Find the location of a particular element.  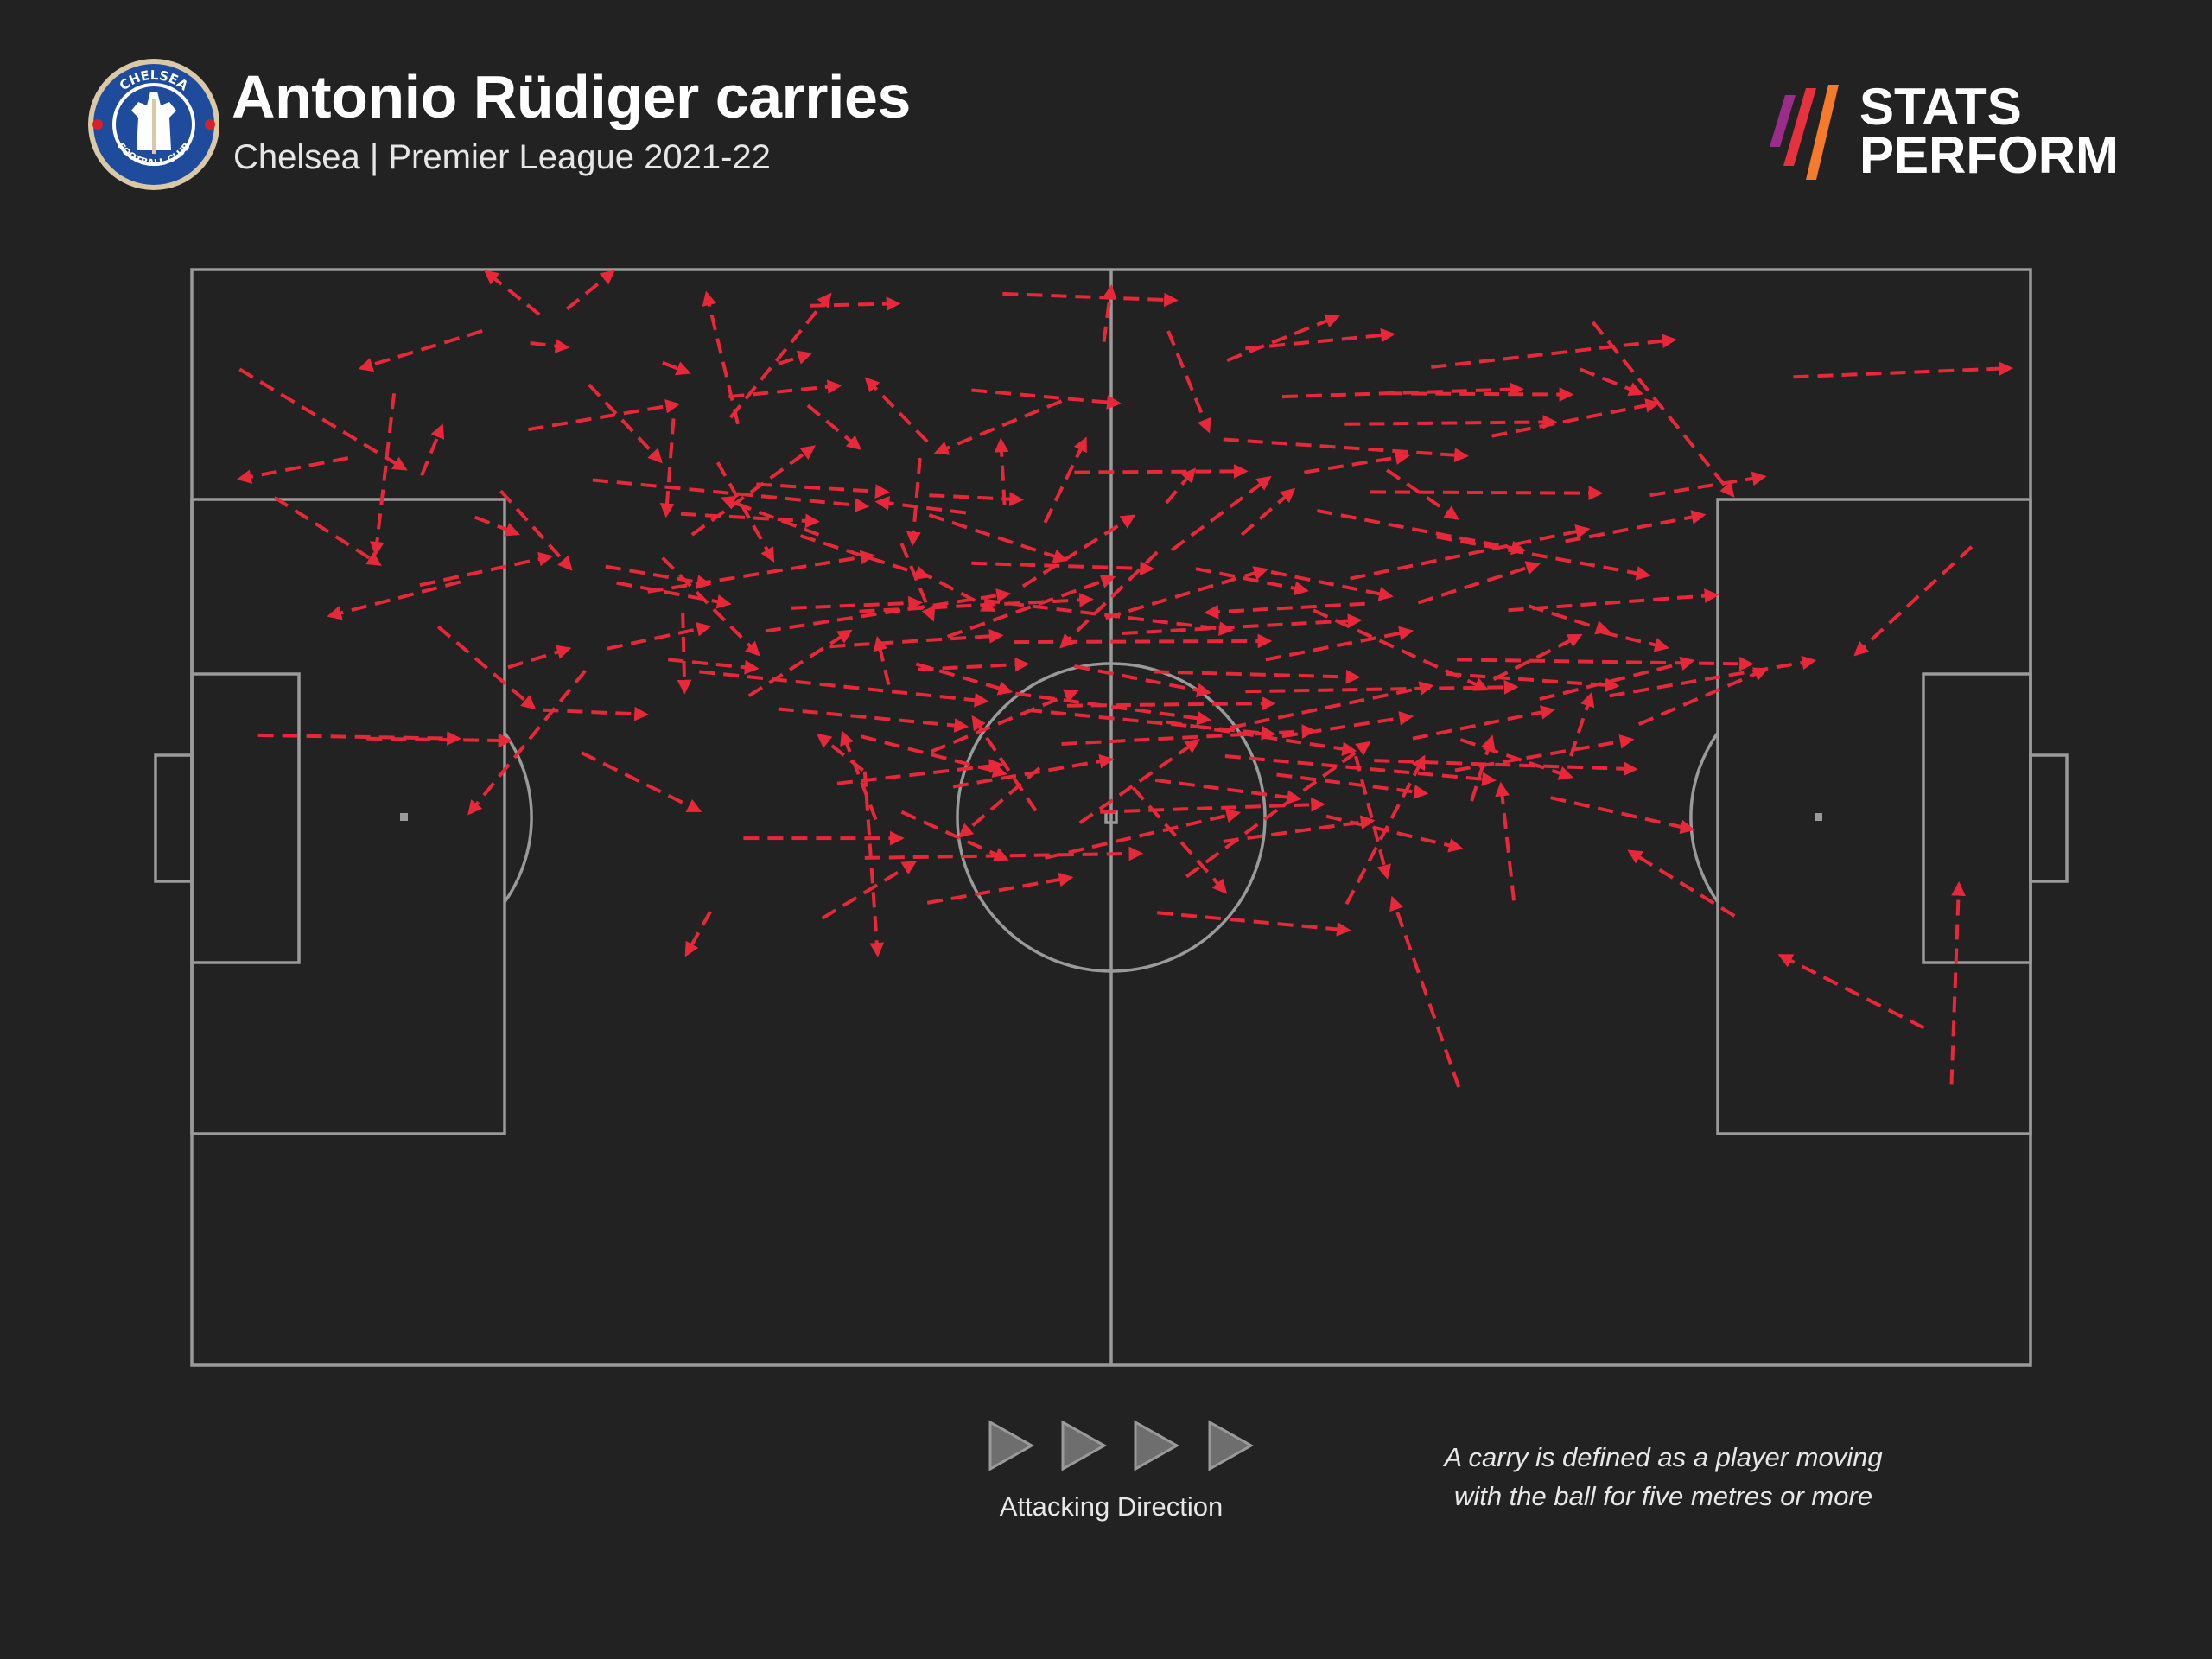

penalty-spot-left is located at coordinates (404, 817).